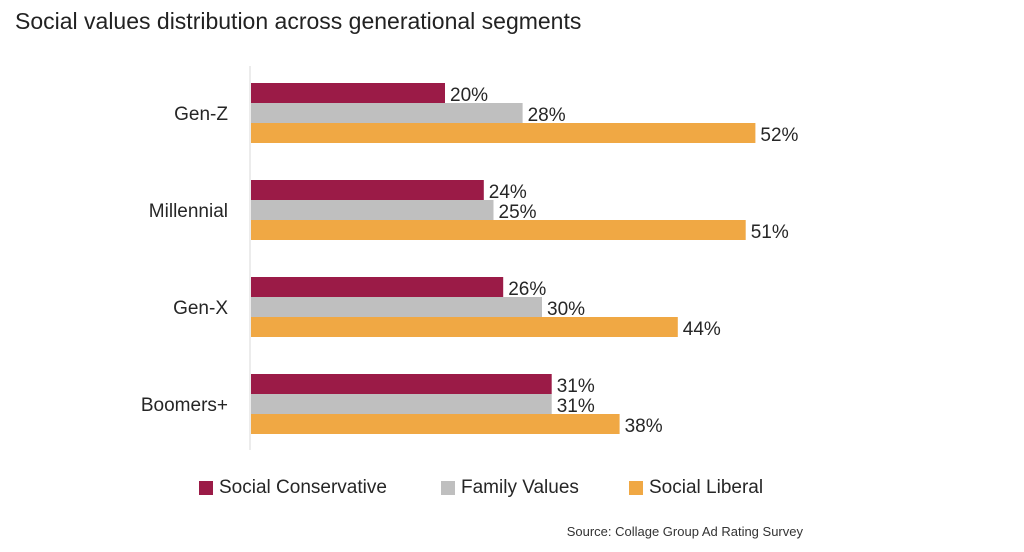  I want to click on legend-swatch-social-conservative, so click(206, 488).